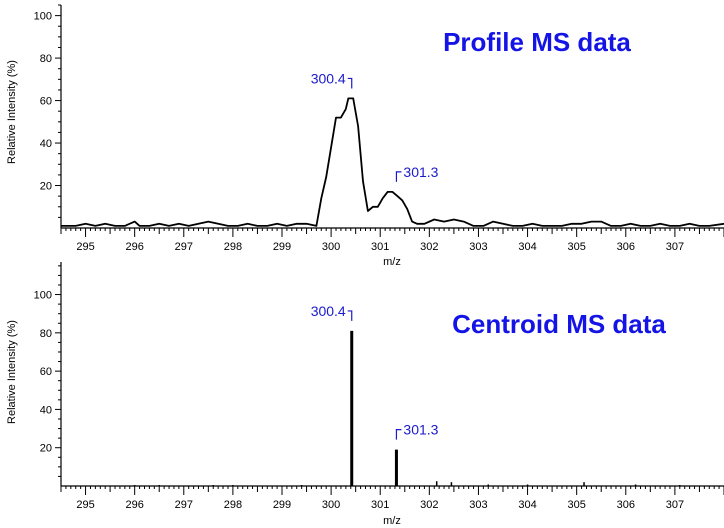  What do you see at coordinates (46, 372) in the screenshot?
I see `centroid-y-tick-label: 60` at bounding box center [46, 372].